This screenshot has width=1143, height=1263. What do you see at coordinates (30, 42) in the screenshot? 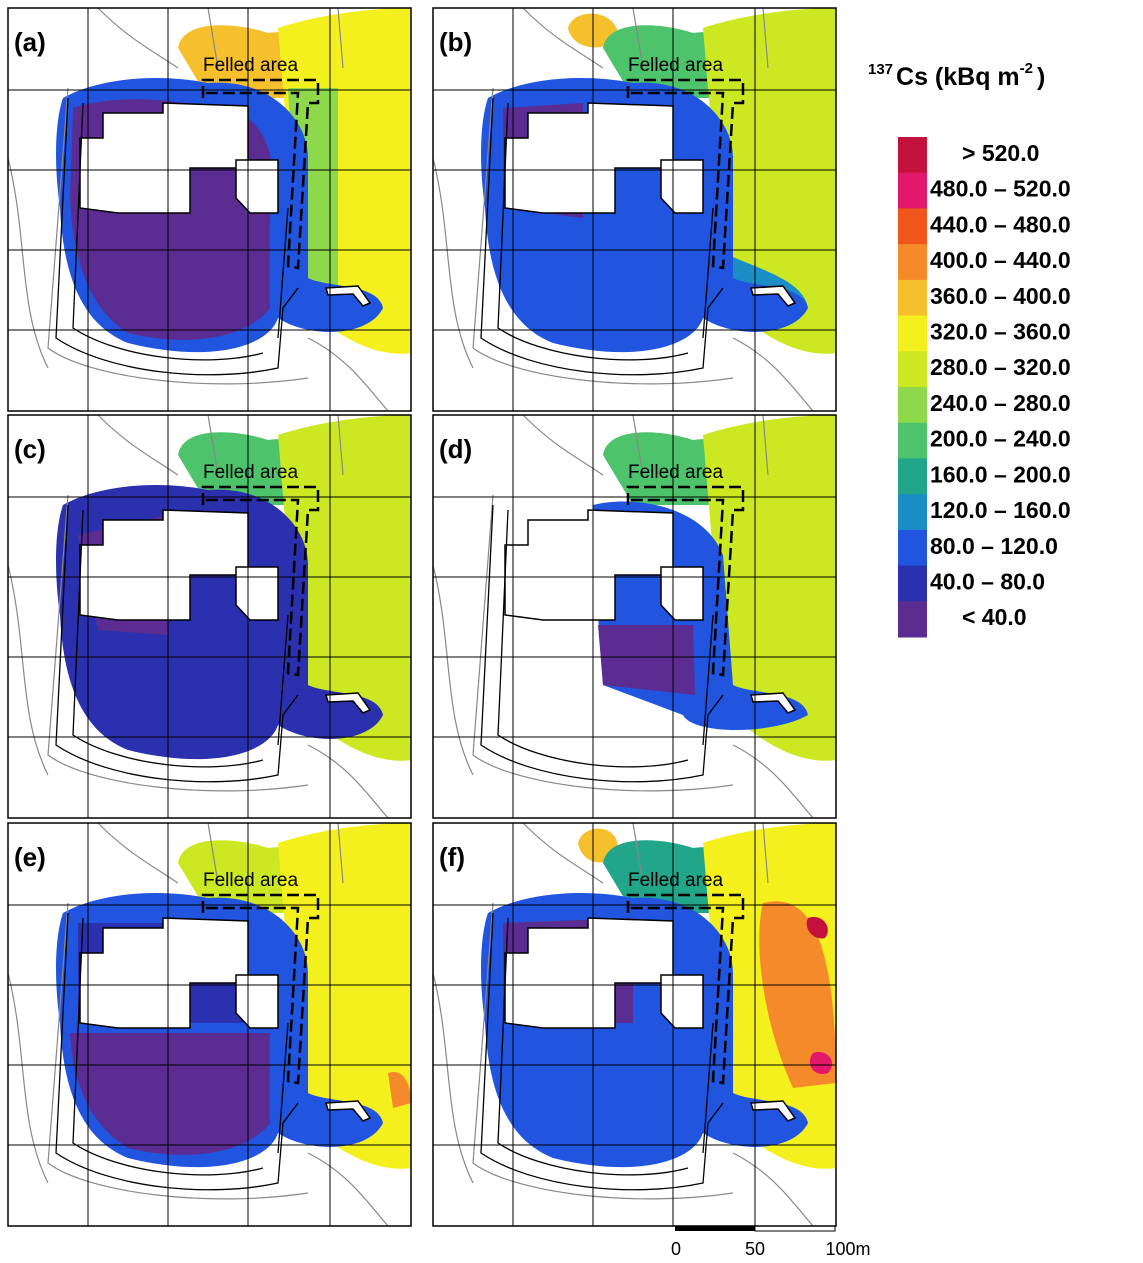
I see `panel-label: (a)` at bounding box center [30, 42].